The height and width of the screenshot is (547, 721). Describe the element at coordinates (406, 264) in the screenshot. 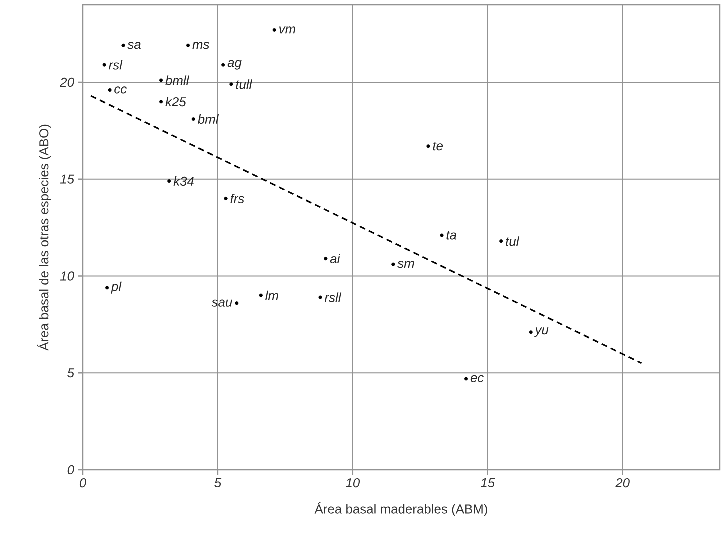

I see `annotation: sm` at that location.